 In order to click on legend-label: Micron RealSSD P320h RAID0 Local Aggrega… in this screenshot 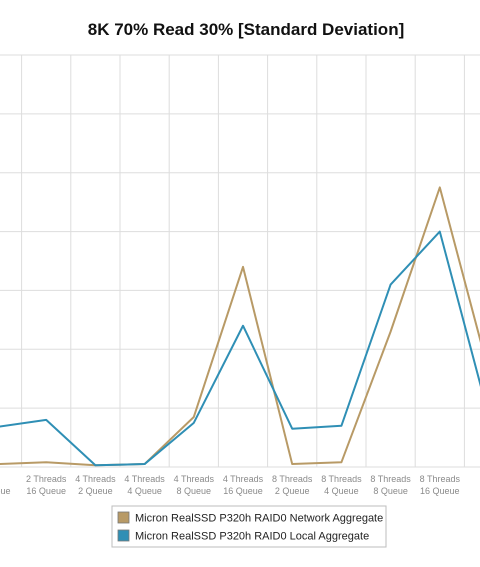, I will do `click(252, 537)`.